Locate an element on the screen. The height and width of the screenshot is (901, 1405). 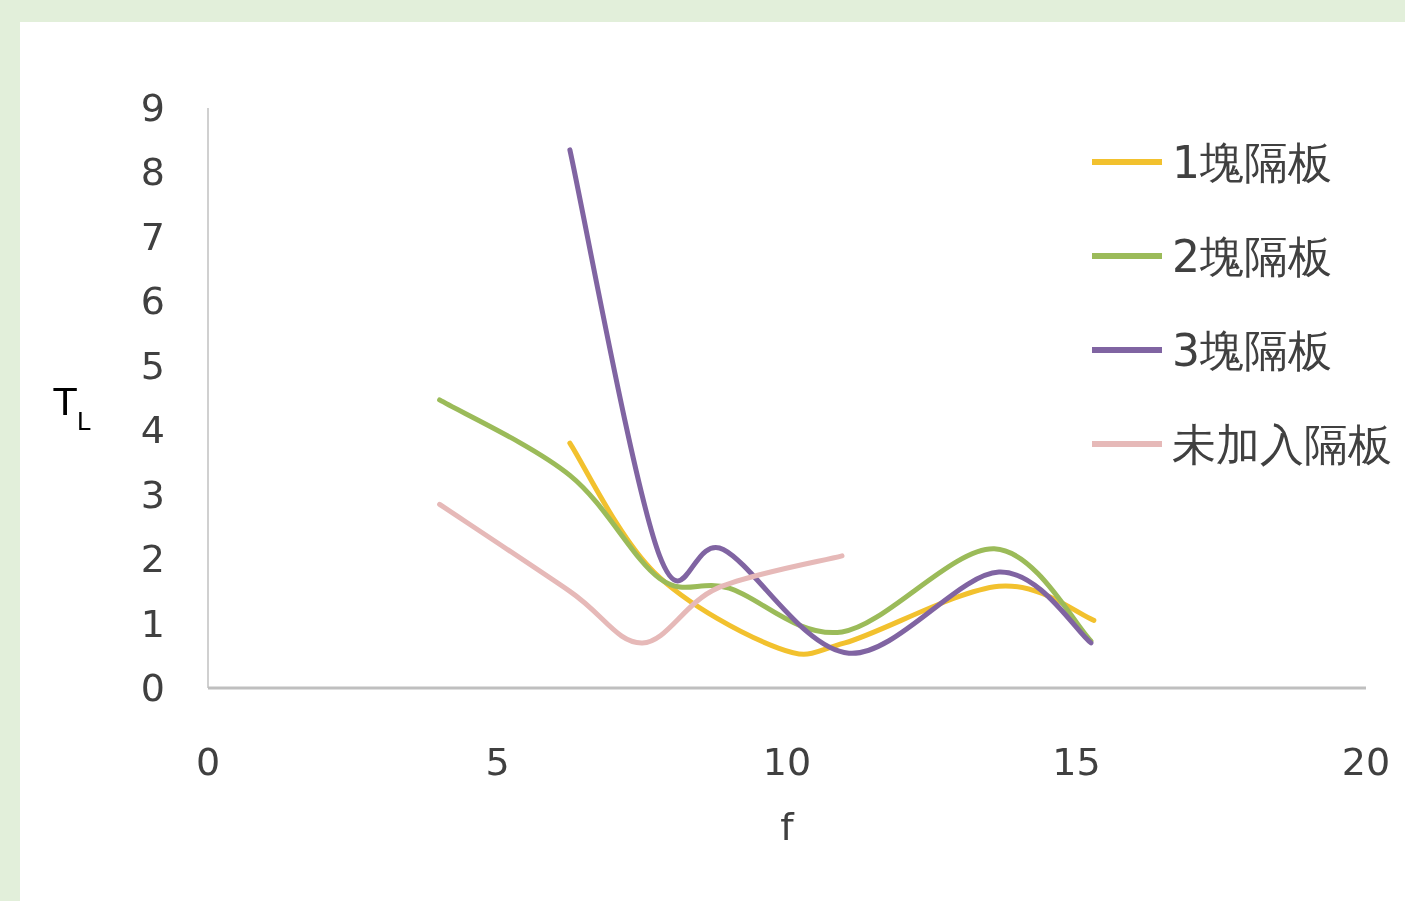
y-tick-label: 9 is located at coordinates (152, 108).